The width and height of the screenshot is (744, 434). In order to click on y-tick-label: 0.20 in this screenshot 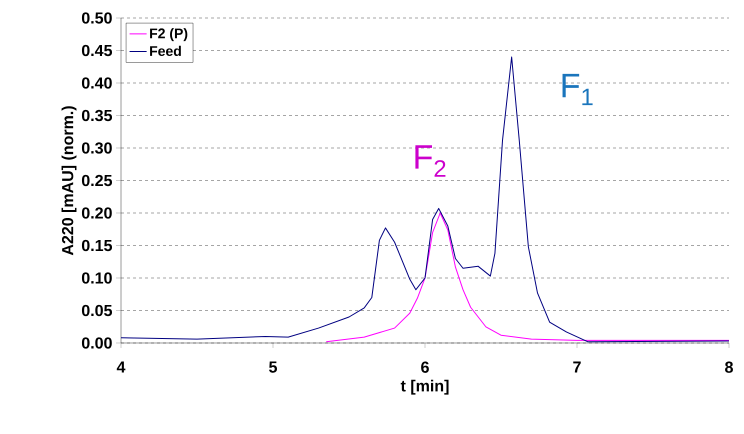, I will do `click(97, 213)`.